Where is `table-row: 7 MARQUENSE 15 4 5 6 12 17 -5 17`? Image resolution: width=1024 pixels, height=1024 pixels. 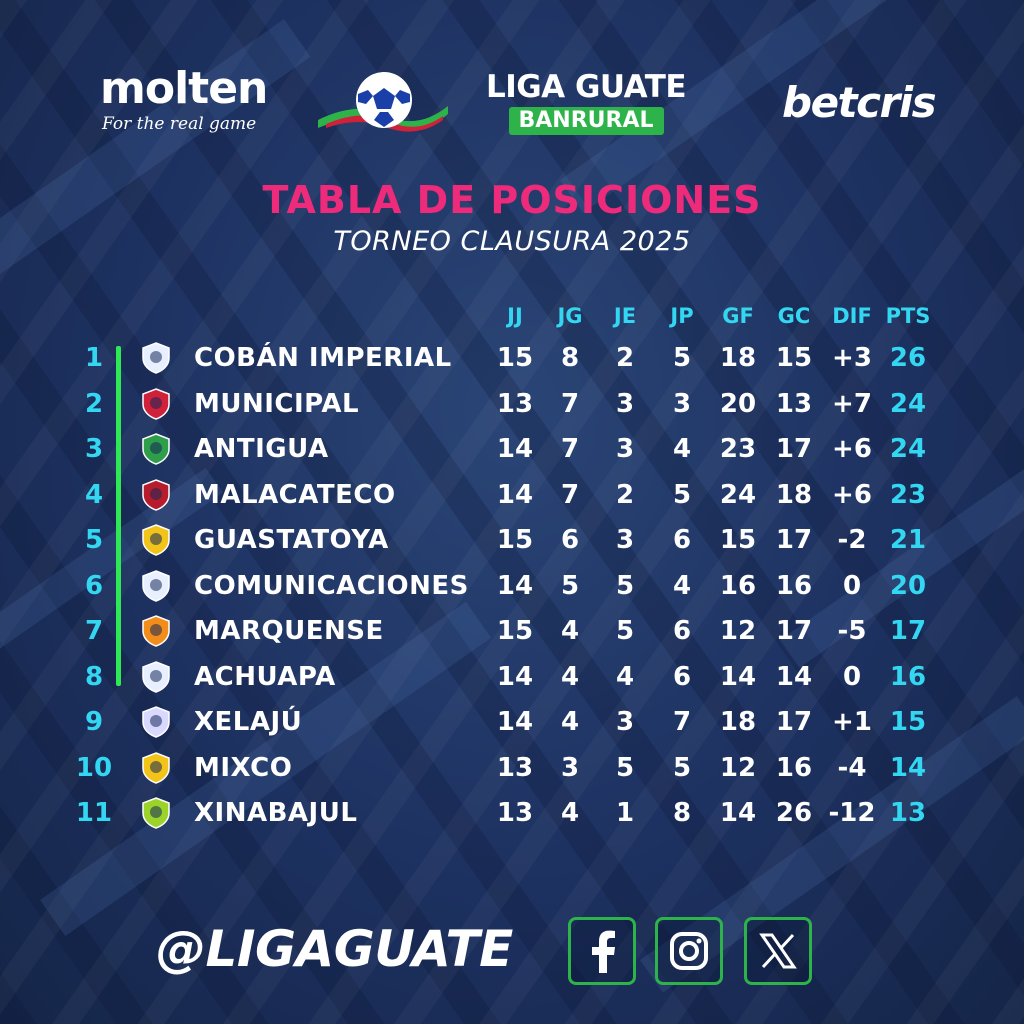 table-row: 7 MARQUENSE 15 4 5 6 12 17 -5 17 is located at coordinates (512, 631).